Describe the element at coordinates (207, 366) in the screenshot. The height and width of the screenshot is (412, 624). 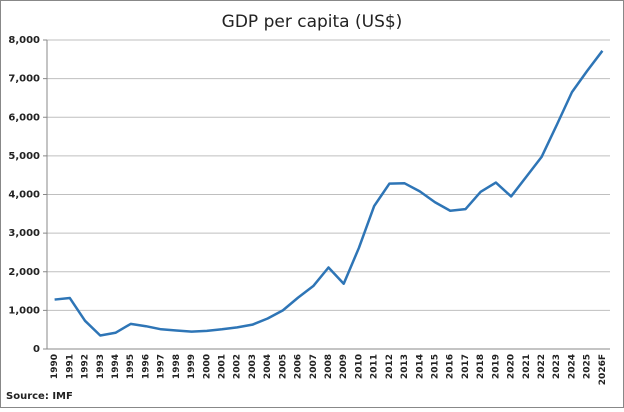
I see `x-tick-label: 2000` at that location.